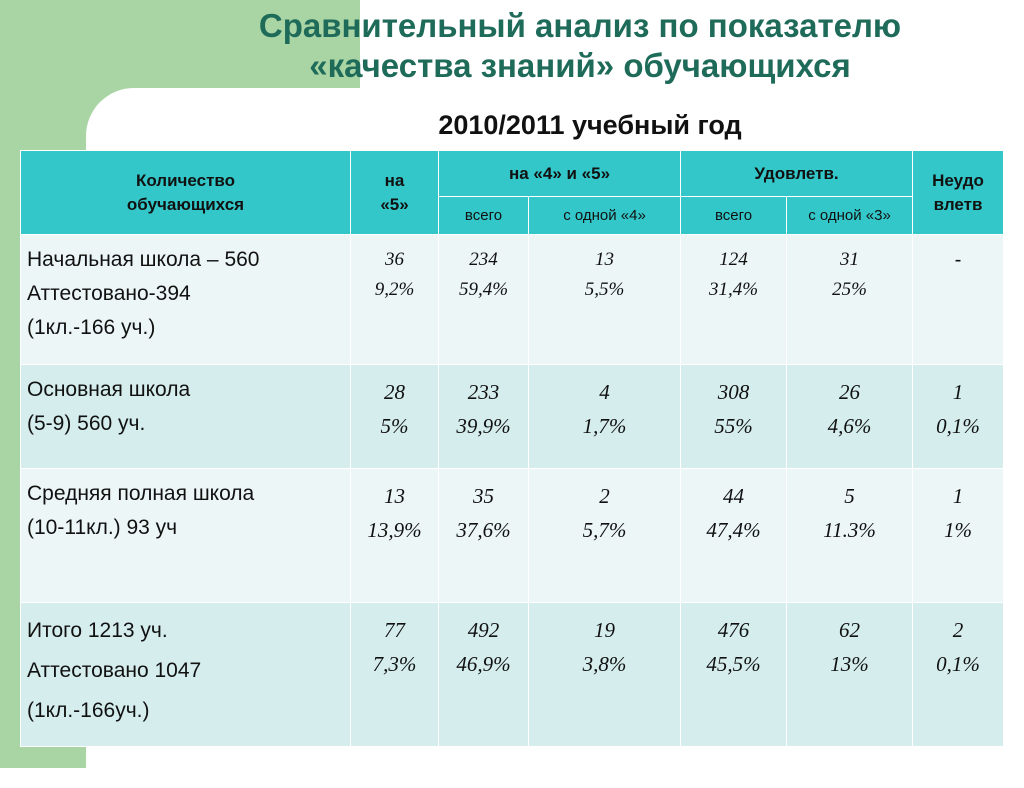  Describe the element at coordinates (958, 416) in the screenshot. I see `cell-unsatisf: 1 0,1%` at that location.